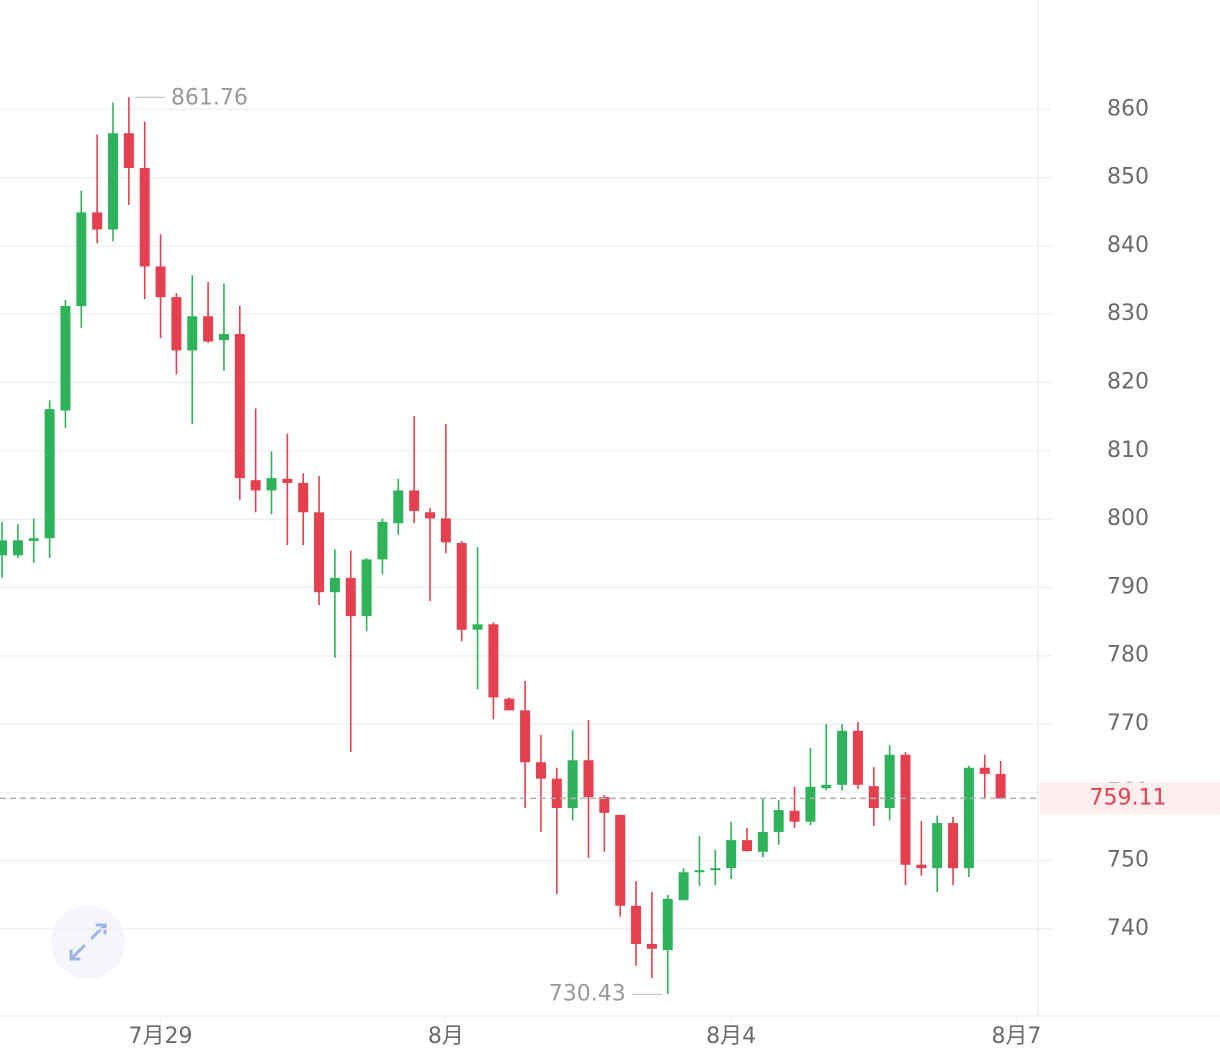 The width and height of the screenshot is (1220, 1058). Describe the element at coordinates (1128, 382) in the screenshot. I see `y-tick-label: 820` at that location.